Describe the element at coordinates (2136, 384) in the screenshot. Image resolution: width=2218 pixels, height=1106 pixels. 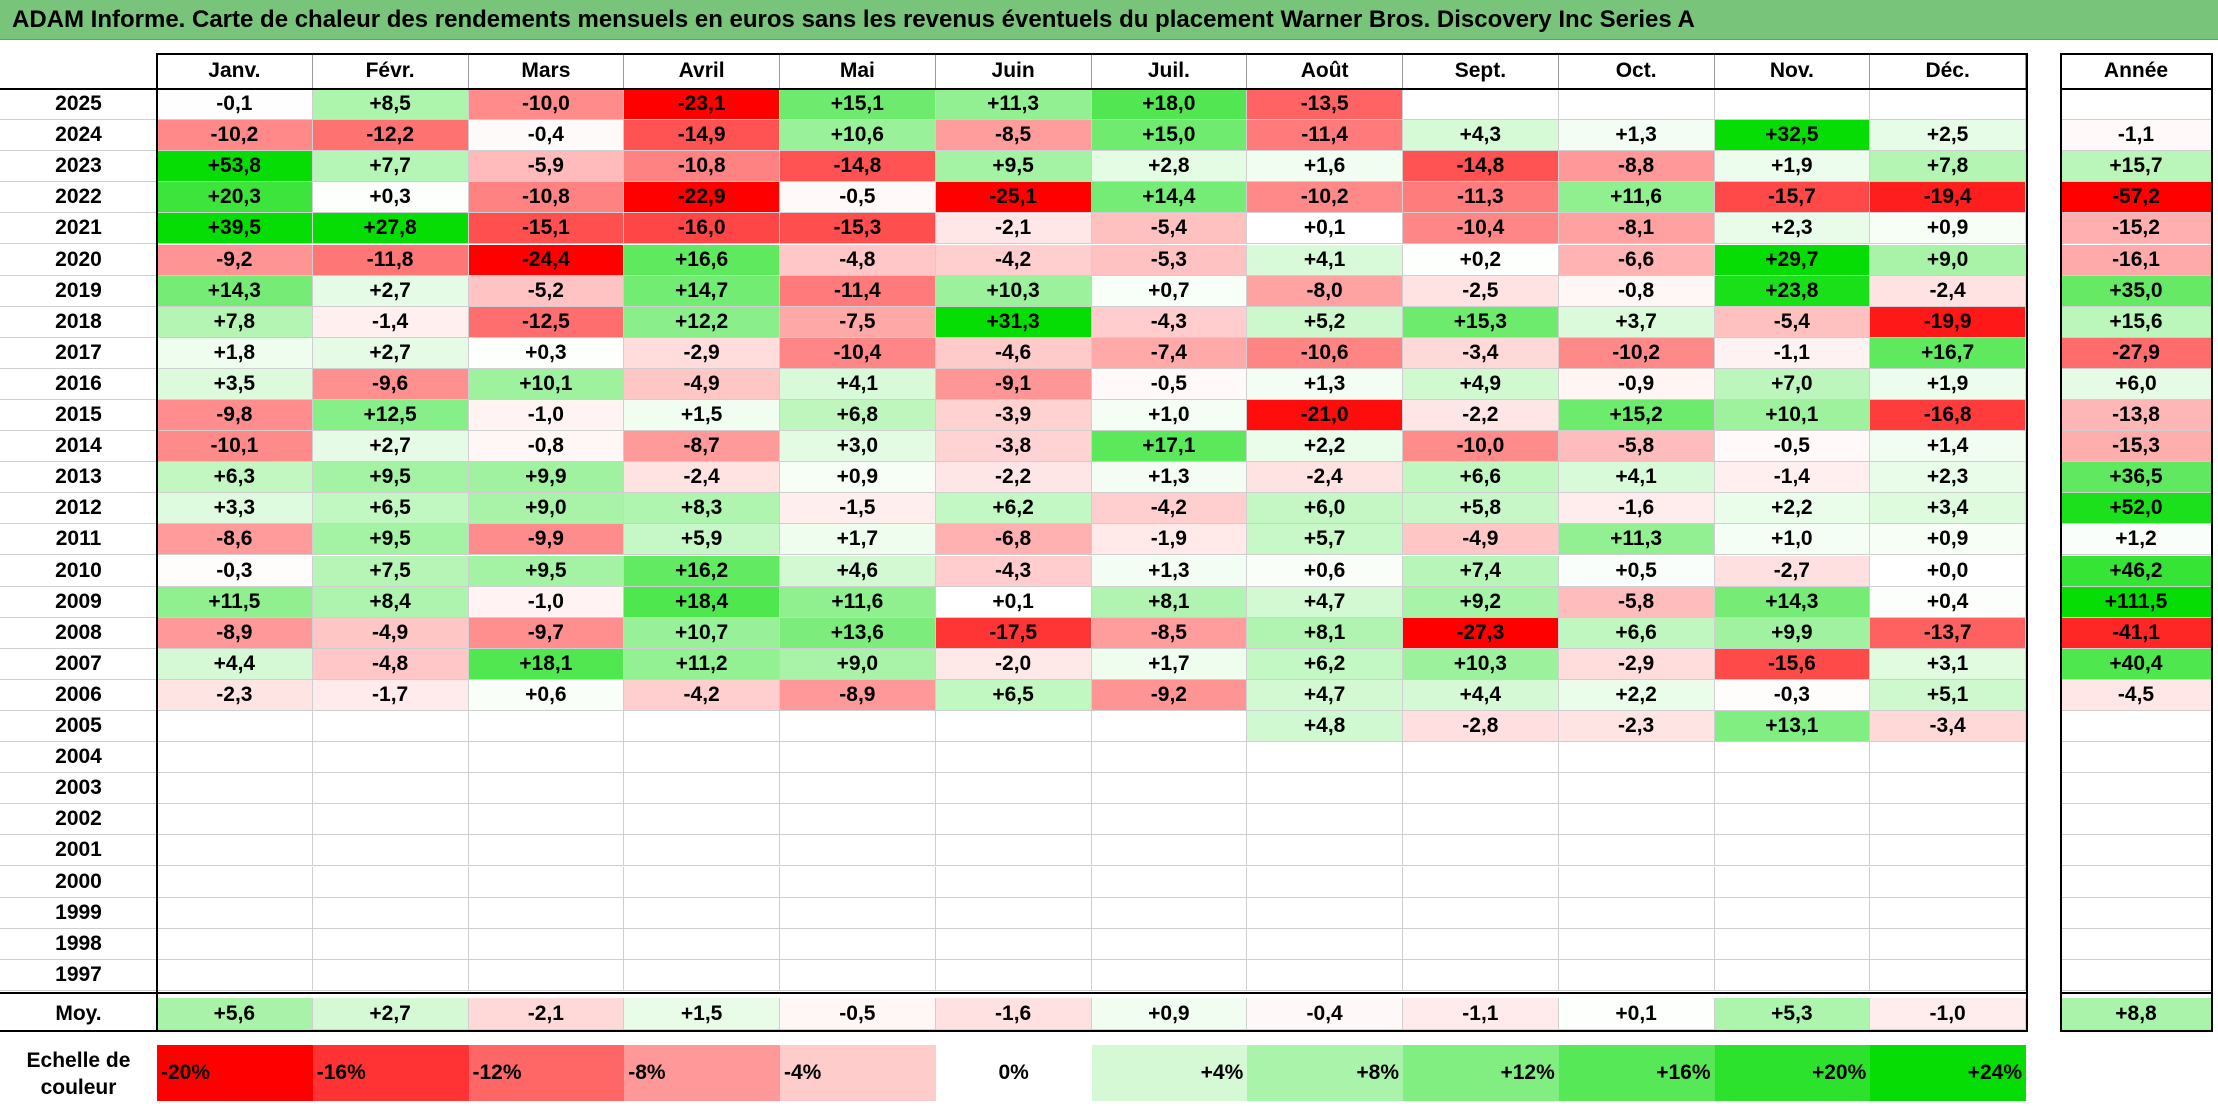
I see `annual-cell: +6,0` at that location.